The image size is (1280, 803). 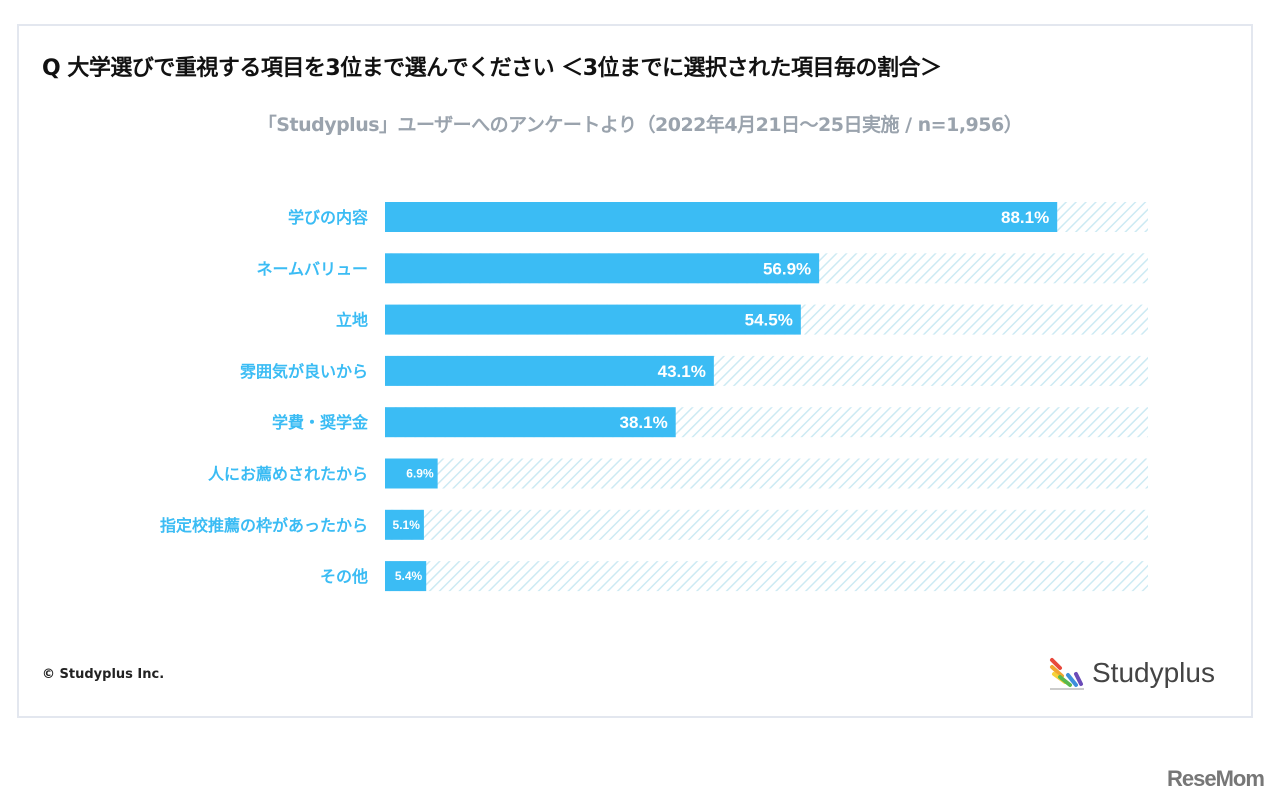 What do you see at coordinates (312, 268) in the screenshot?
I see `category-label: ネームバリュー` at bounding box center [312, 268].